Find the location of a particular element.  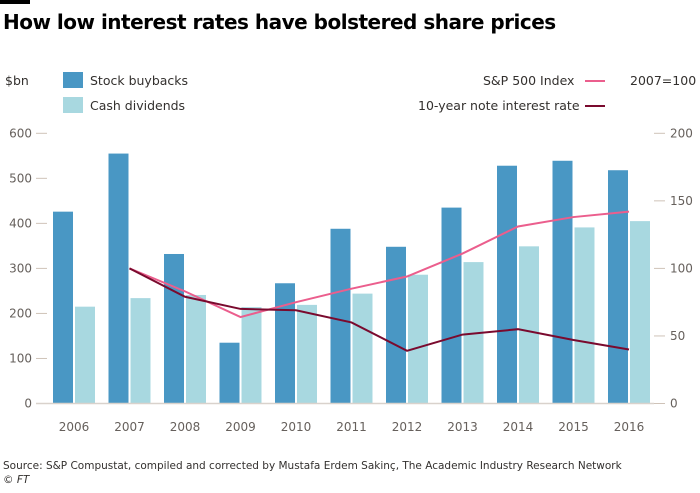

left-tick-label: 400 is located at coordinates (20, 223).